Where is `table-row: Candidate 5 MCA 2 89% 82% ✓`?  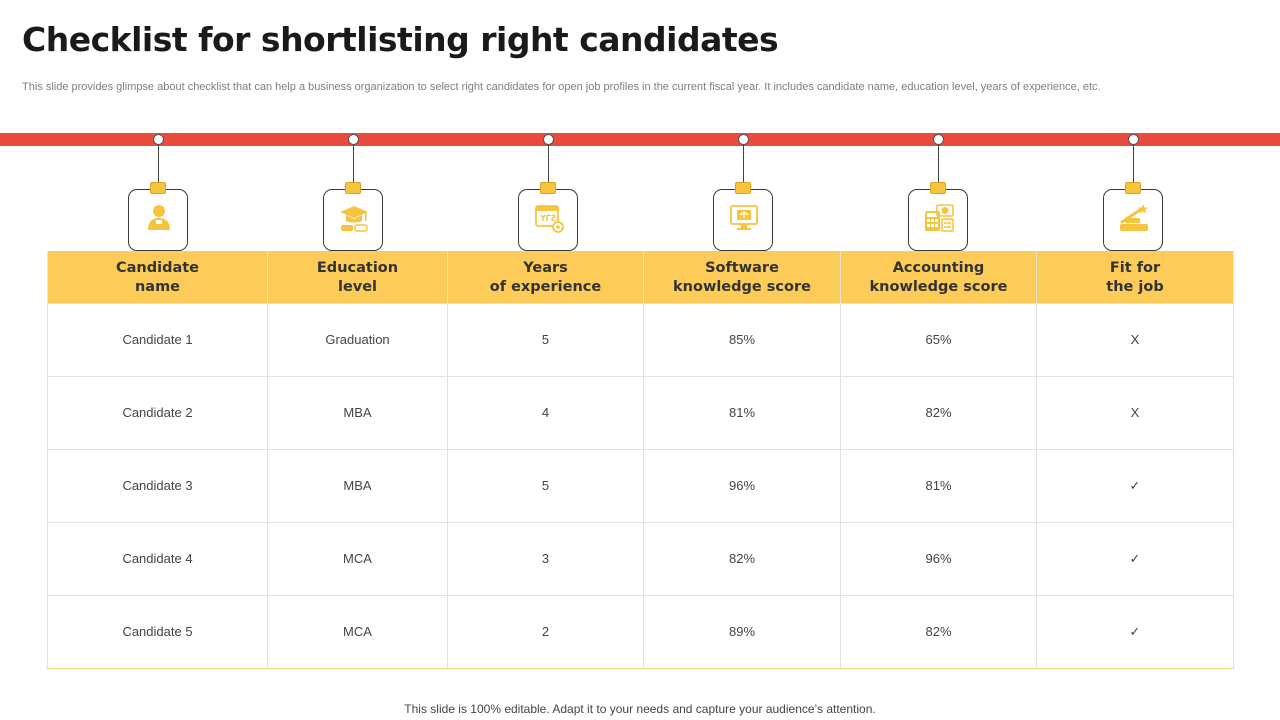 table-row: Candidate 5 MCA 2 89% 82% ✓ is located at coordinates (640, 631).